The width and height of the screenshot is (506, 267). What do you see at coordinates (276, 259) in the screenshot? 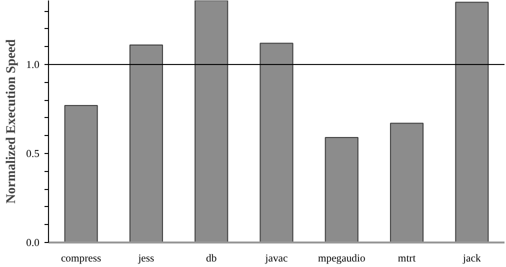
I see `x-tick-label: javac` at bounding box center [276, 259].